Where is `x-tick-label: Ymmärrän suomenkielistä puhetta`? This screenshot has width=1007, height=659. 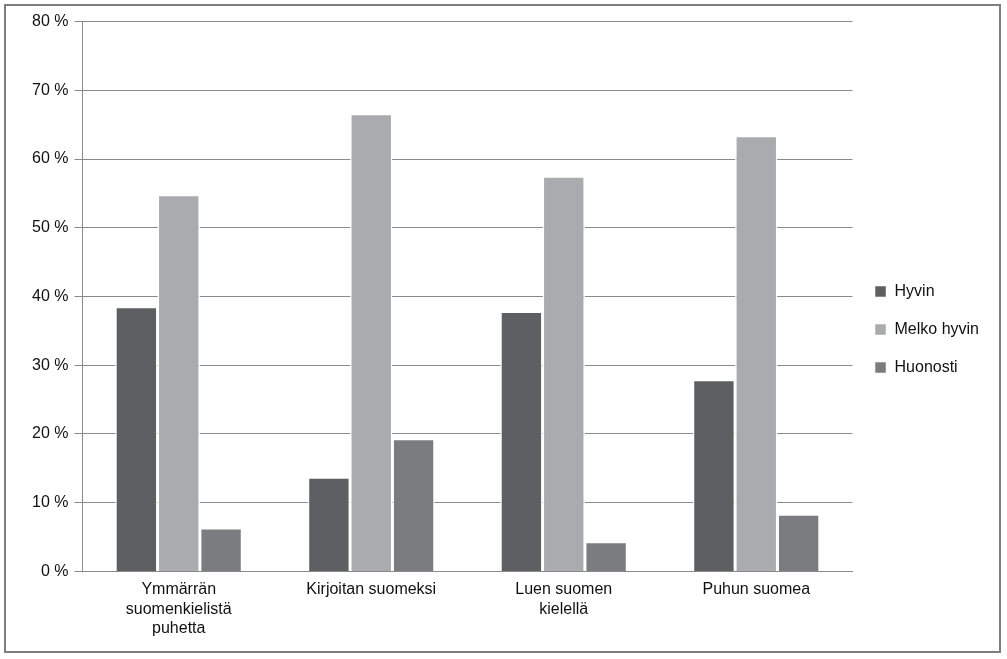 x-tick-label: Ymmärrän suomenkielistä puhetta is located at coordinates (178, 608).